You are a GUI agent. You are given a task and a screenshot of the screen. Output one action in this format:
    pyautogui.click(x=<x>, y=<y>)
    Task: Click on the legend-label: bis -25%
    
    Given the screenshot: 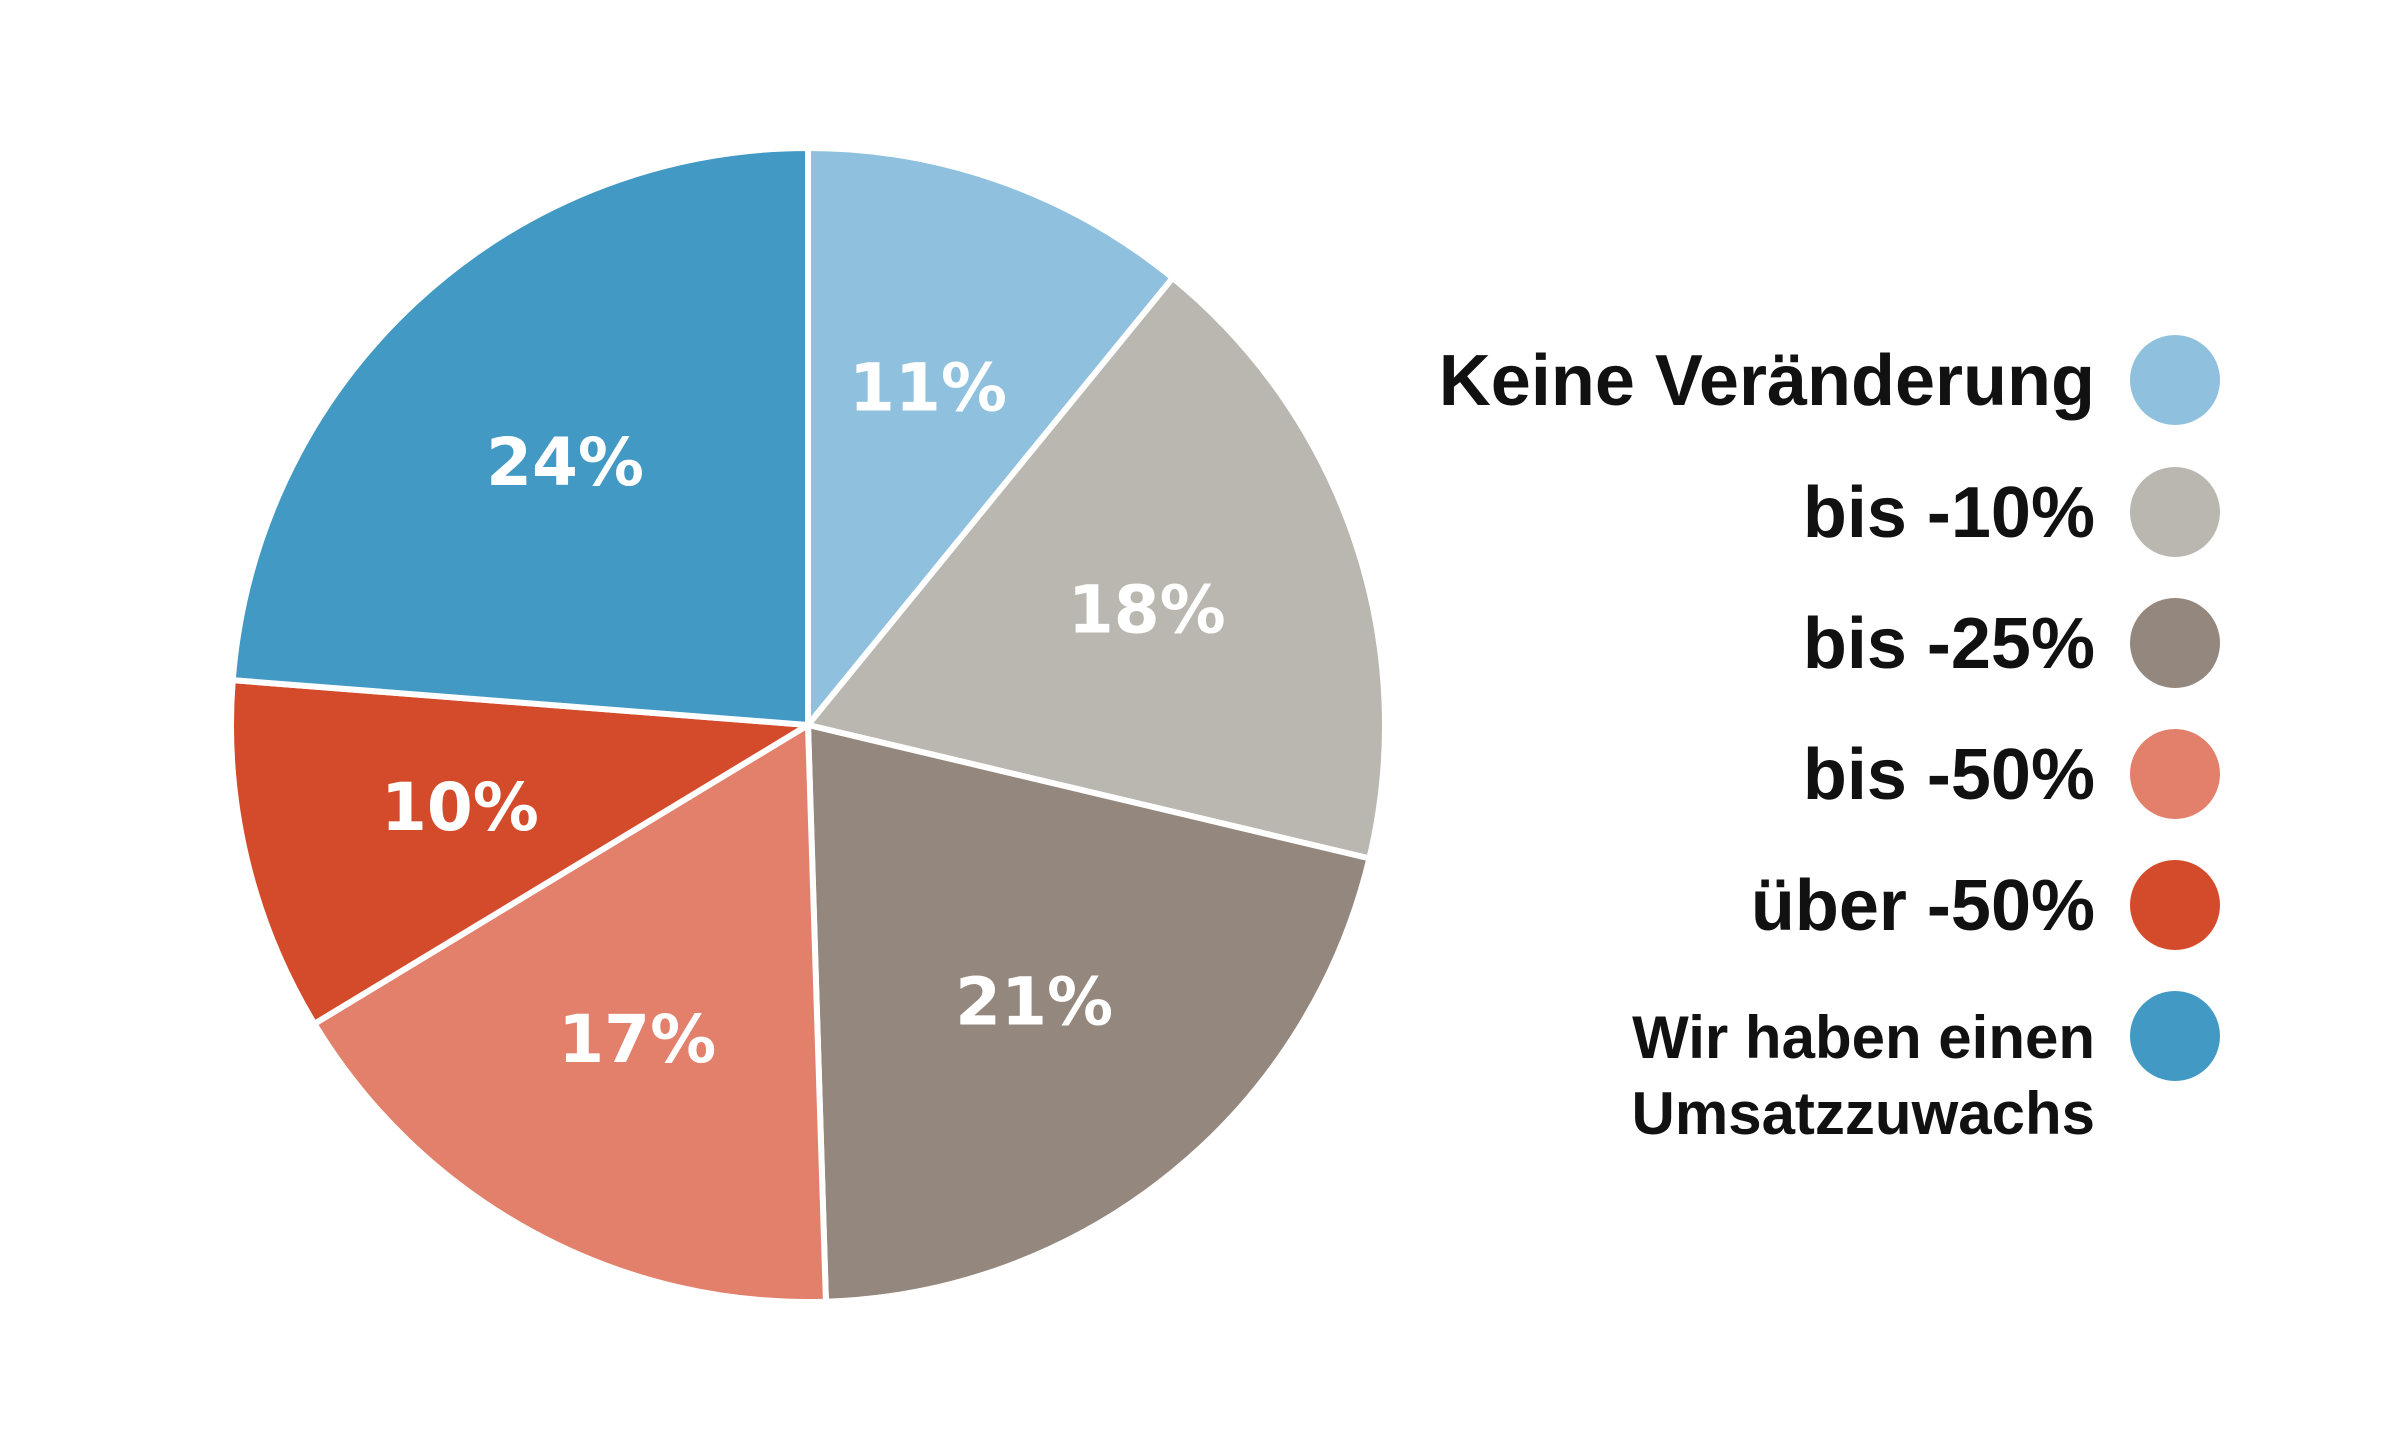 What is the action you would take?
    pyautogui.click(x=1949, y=644)
    